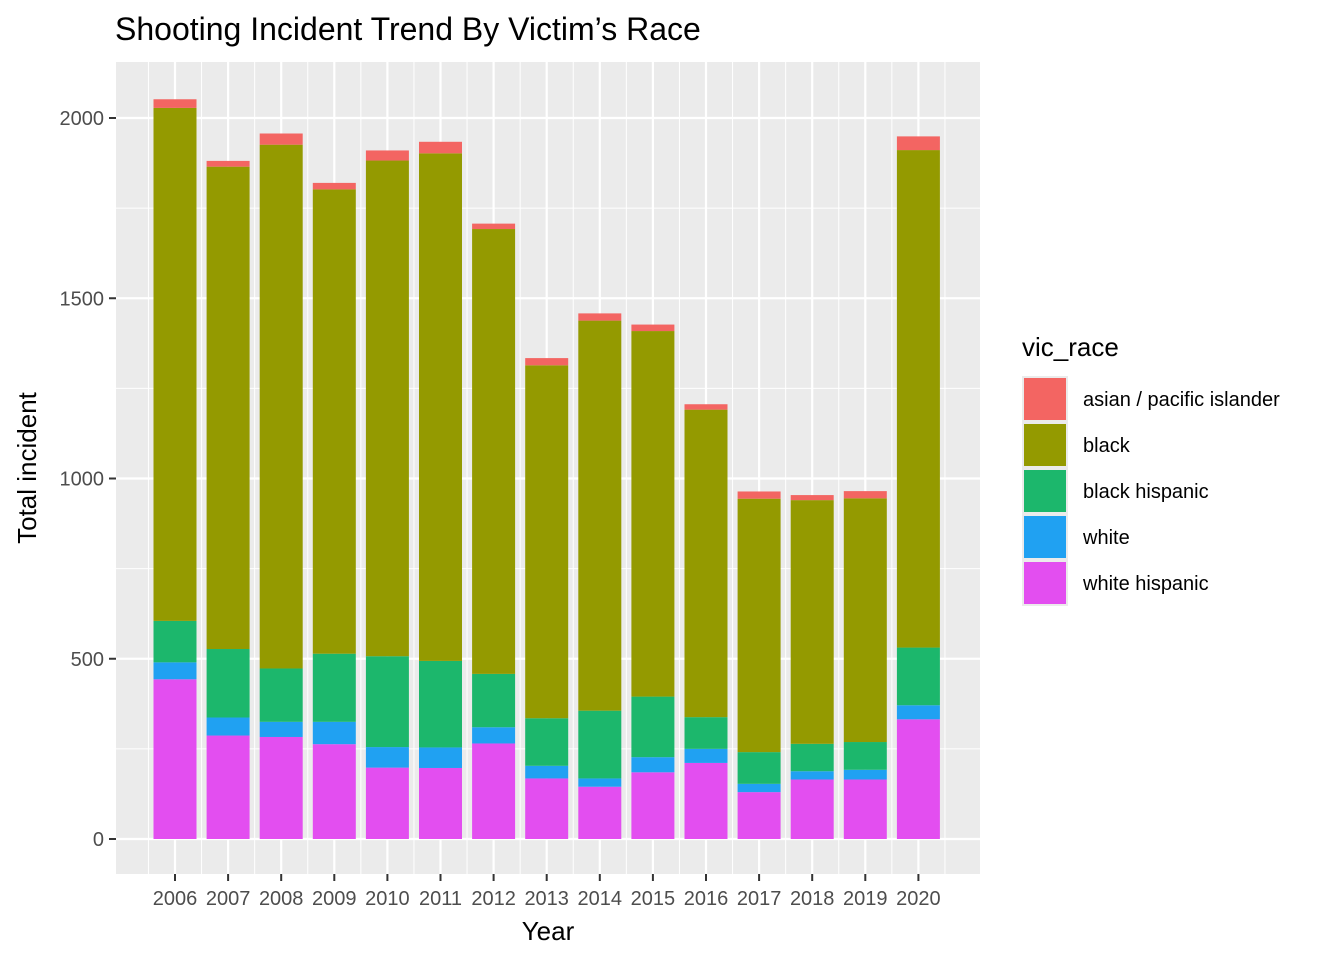  I want to click on legend-label: black hispanic, so click(1146, 492).